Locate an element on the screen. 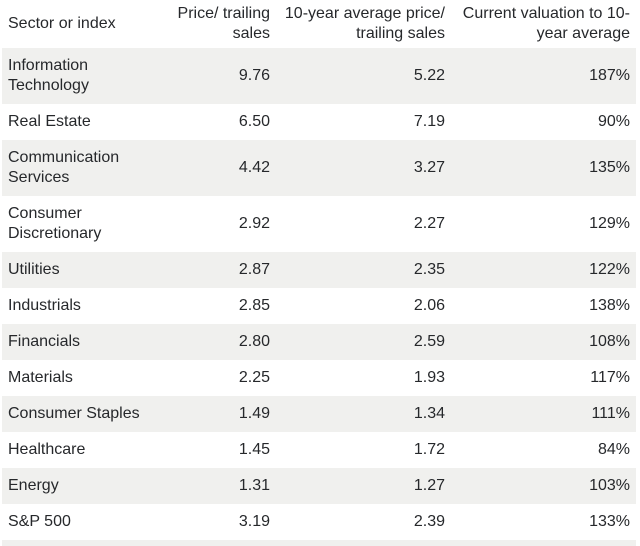  ten-year-average-cell: 1.72 is located at coordinates (429, 449).